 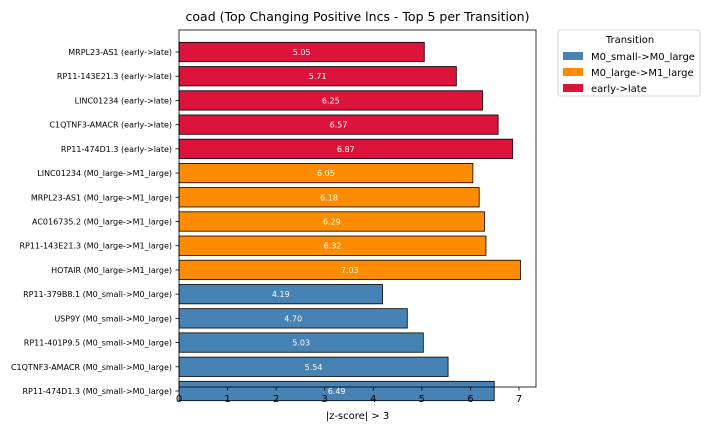 I want to click on bar-value-label: 6.25, so click(x=331, y=100).